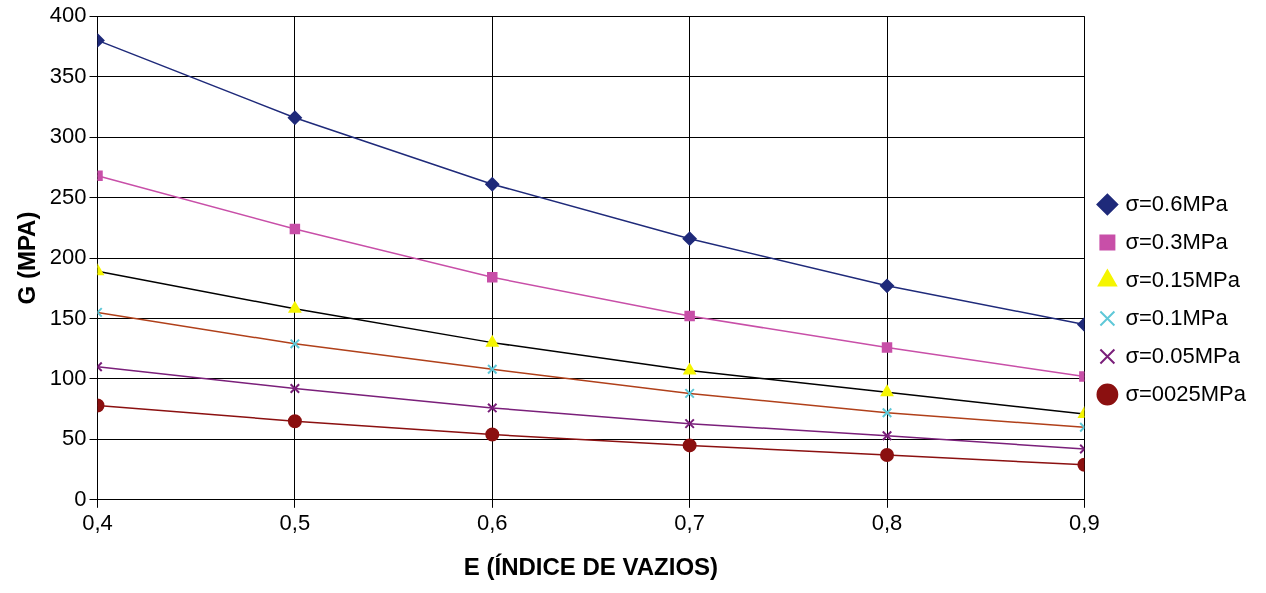  I want to click on y-tick-label: 100, so click(68, 377).